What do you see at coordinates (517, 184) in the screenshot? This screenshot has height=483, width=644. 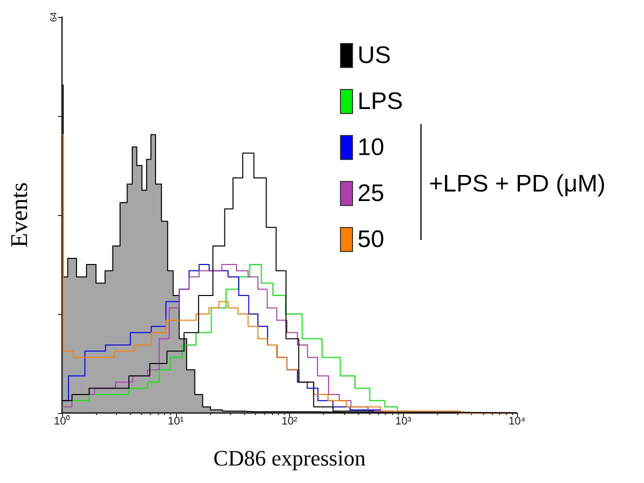 I see `annotation: +LPS + PD (μM)` at bounding box center [517, 184].